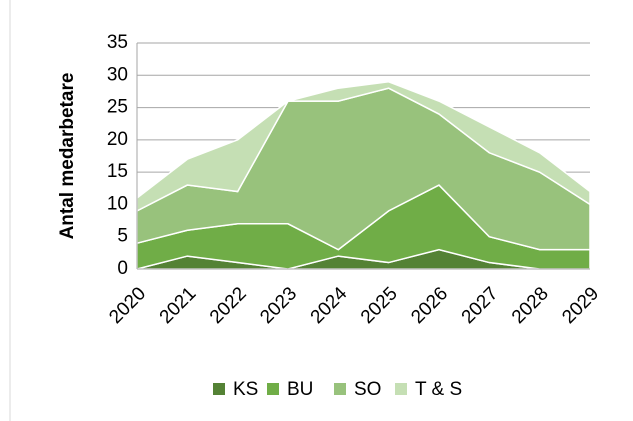 The width and height of the screenshot is (633, 421). Describe the element at coordinates (117, 139) in the screenshot. I see `y-tick-label: 20` at that location.